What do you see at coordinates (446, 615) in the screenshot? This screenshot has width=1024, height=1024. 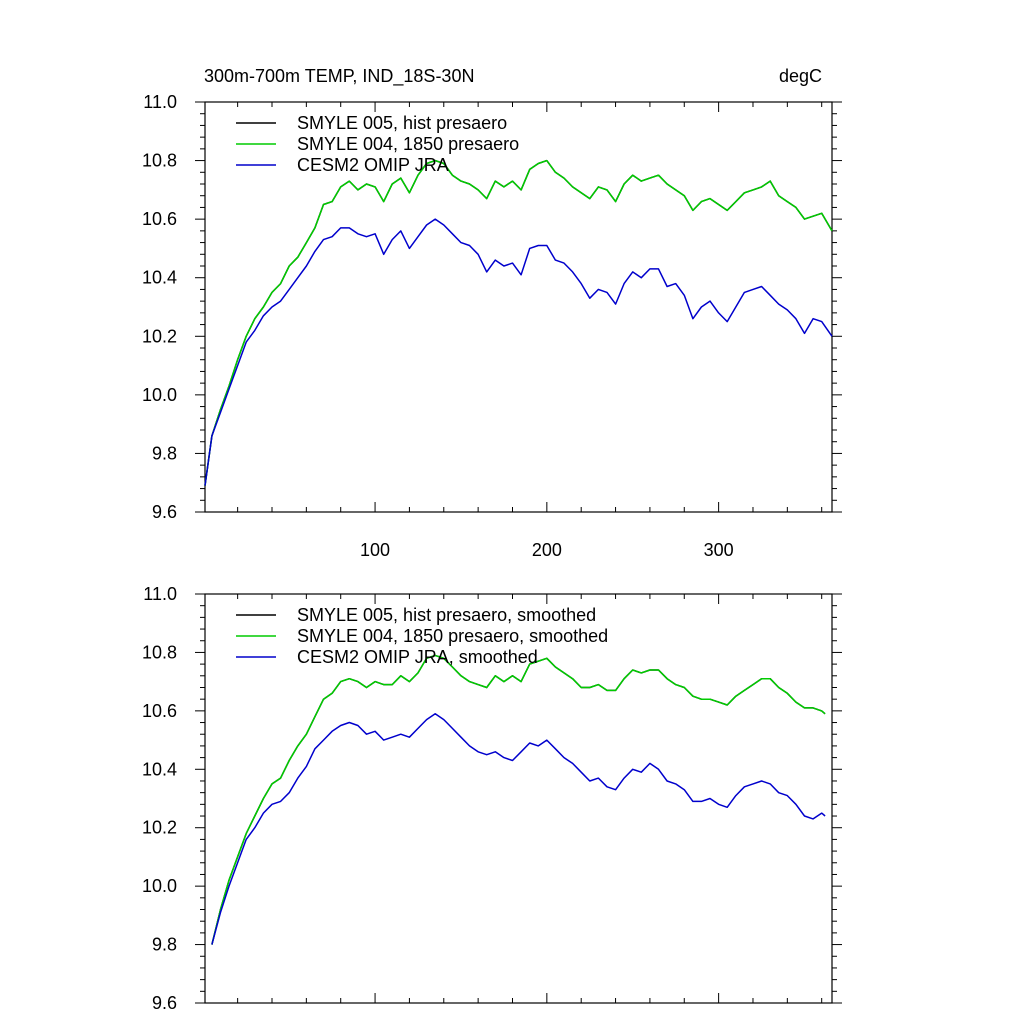 I see `legend-label-0: SMYLE 005, hist presaero, smoothed` at bounding box center [446, 615].